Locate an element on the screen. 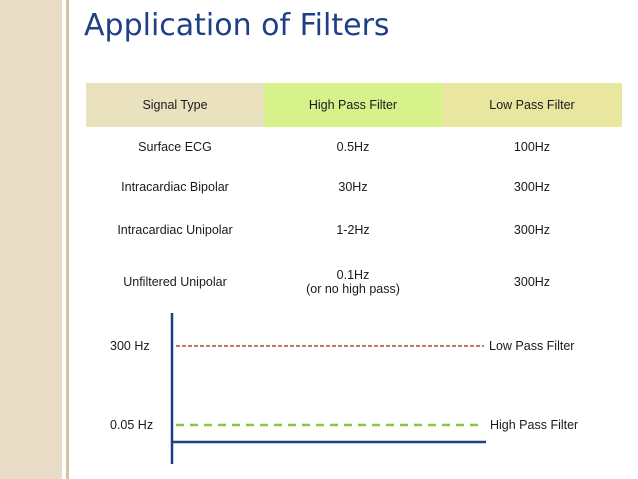  cell-high-pass: 0.1Hz (or no high pass) is located at coordinates (353, 282).